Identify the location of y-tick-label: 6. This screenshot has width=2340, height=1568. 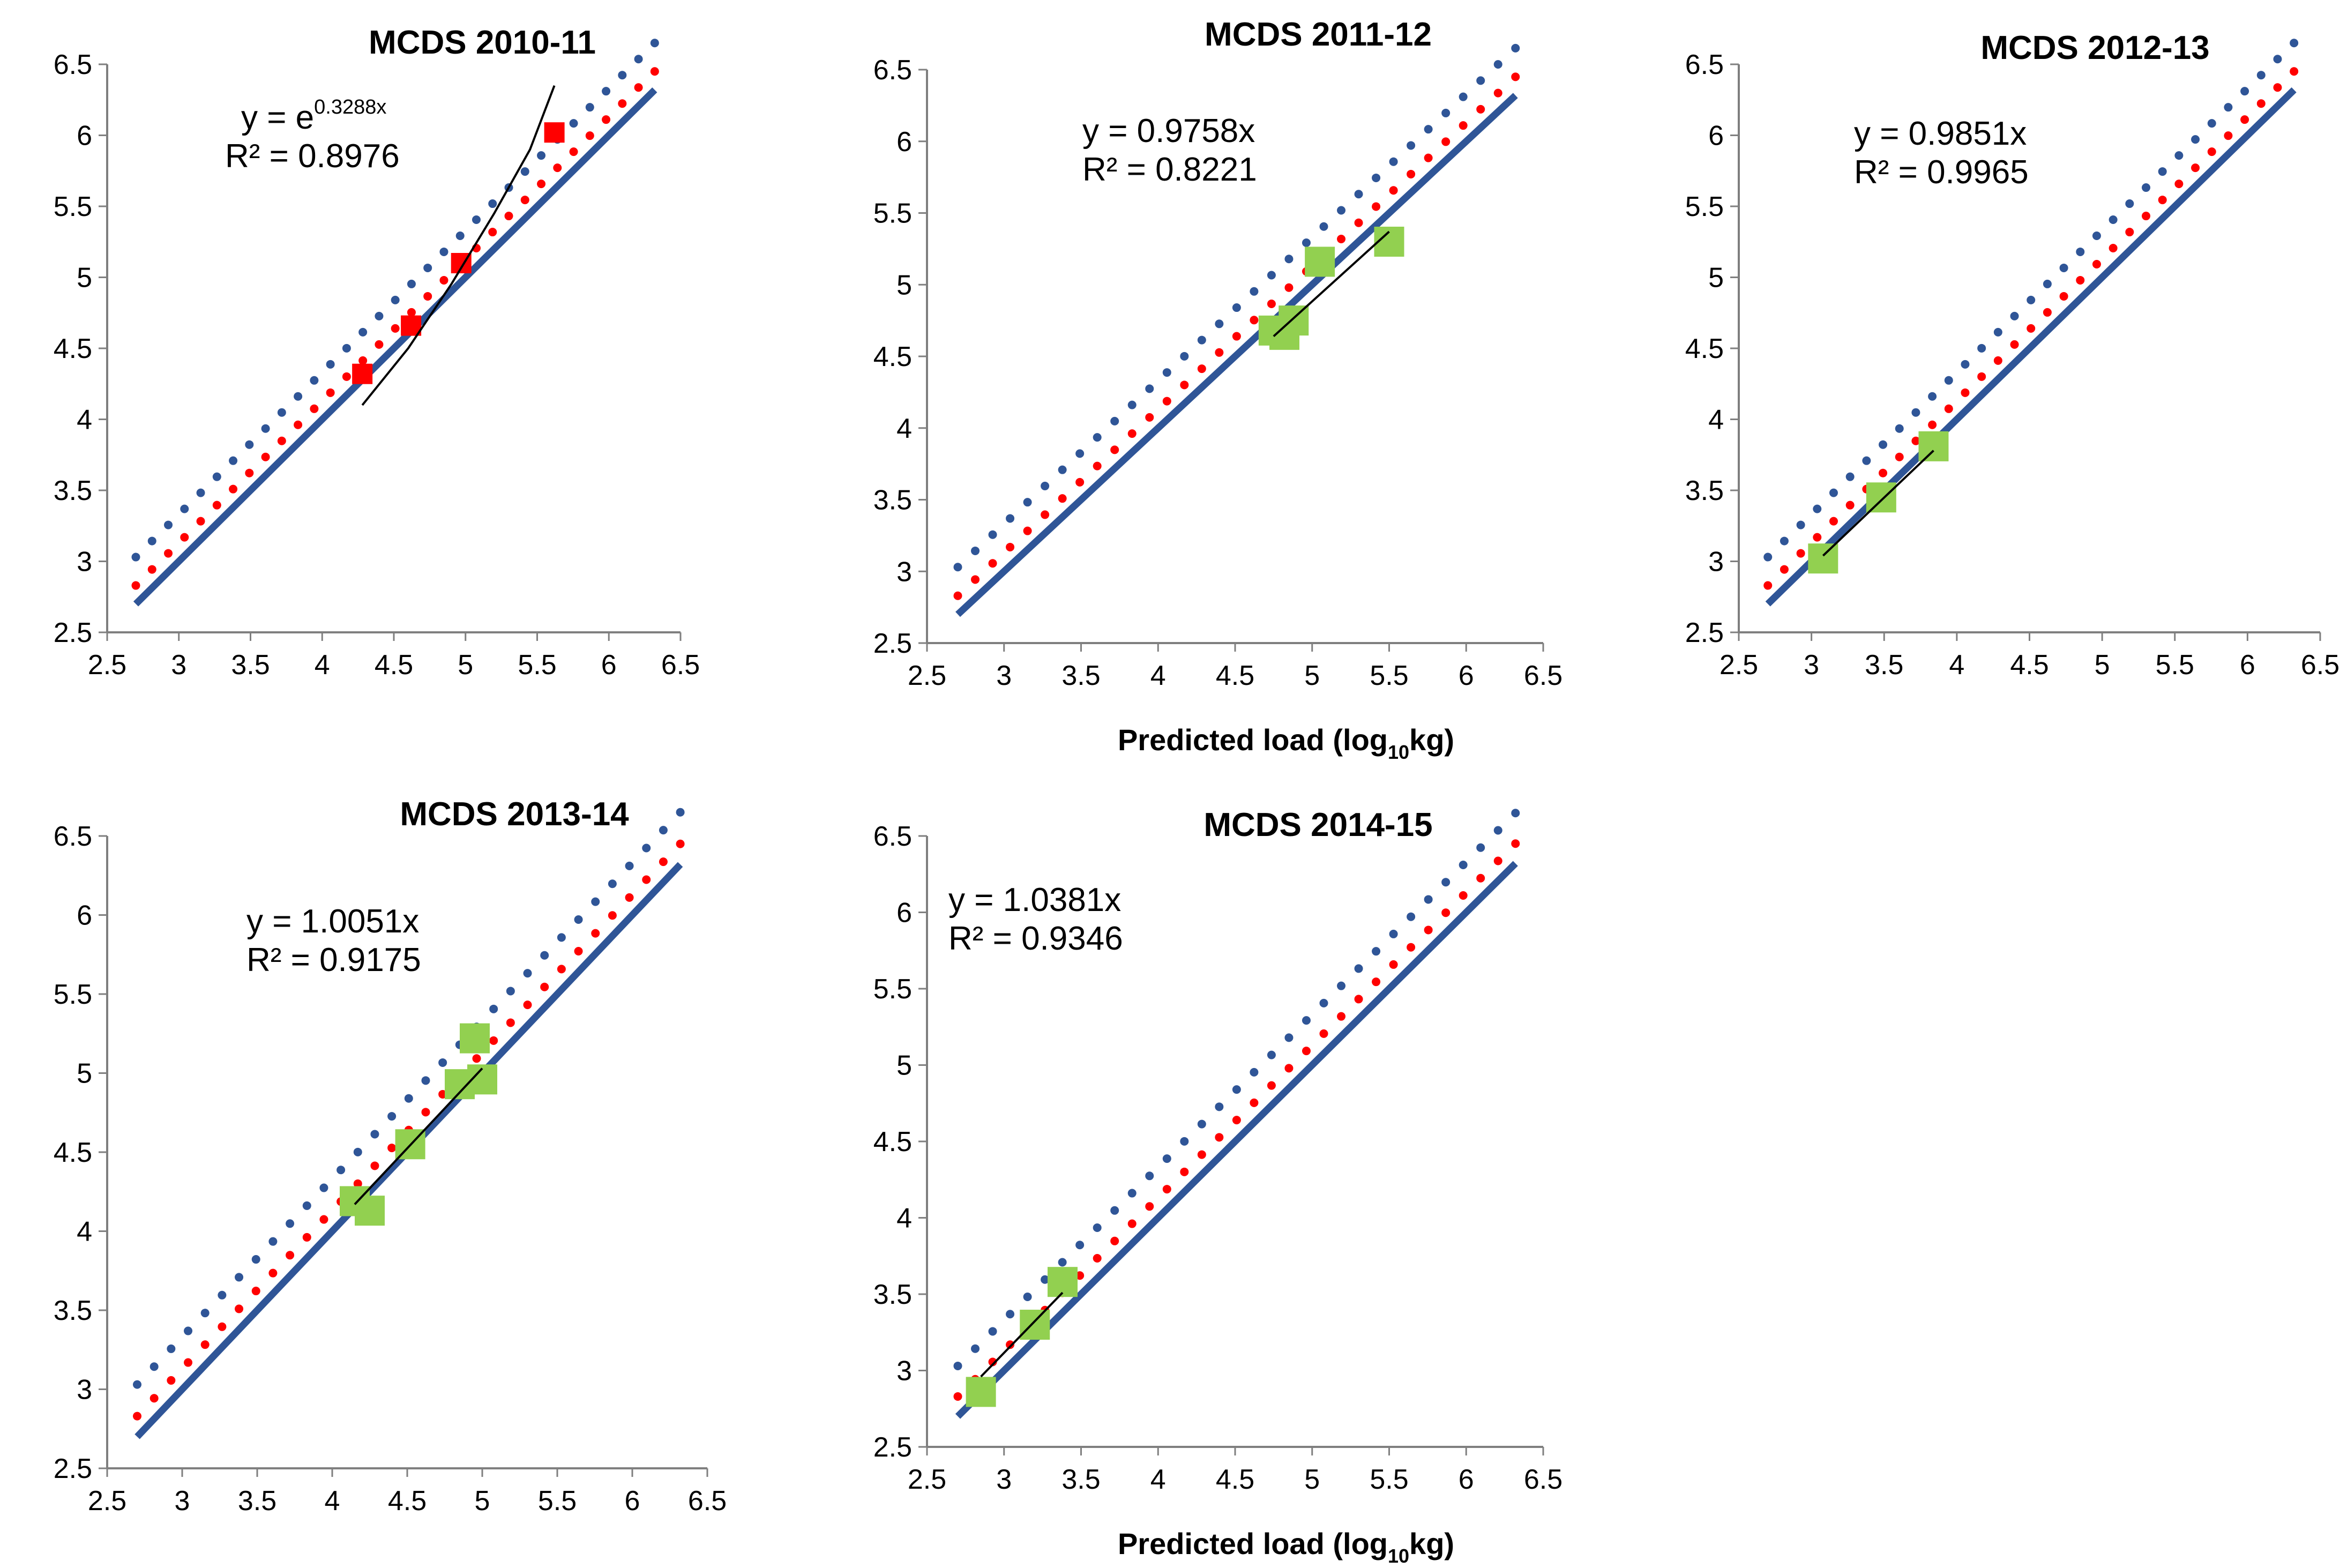
(904, 142).